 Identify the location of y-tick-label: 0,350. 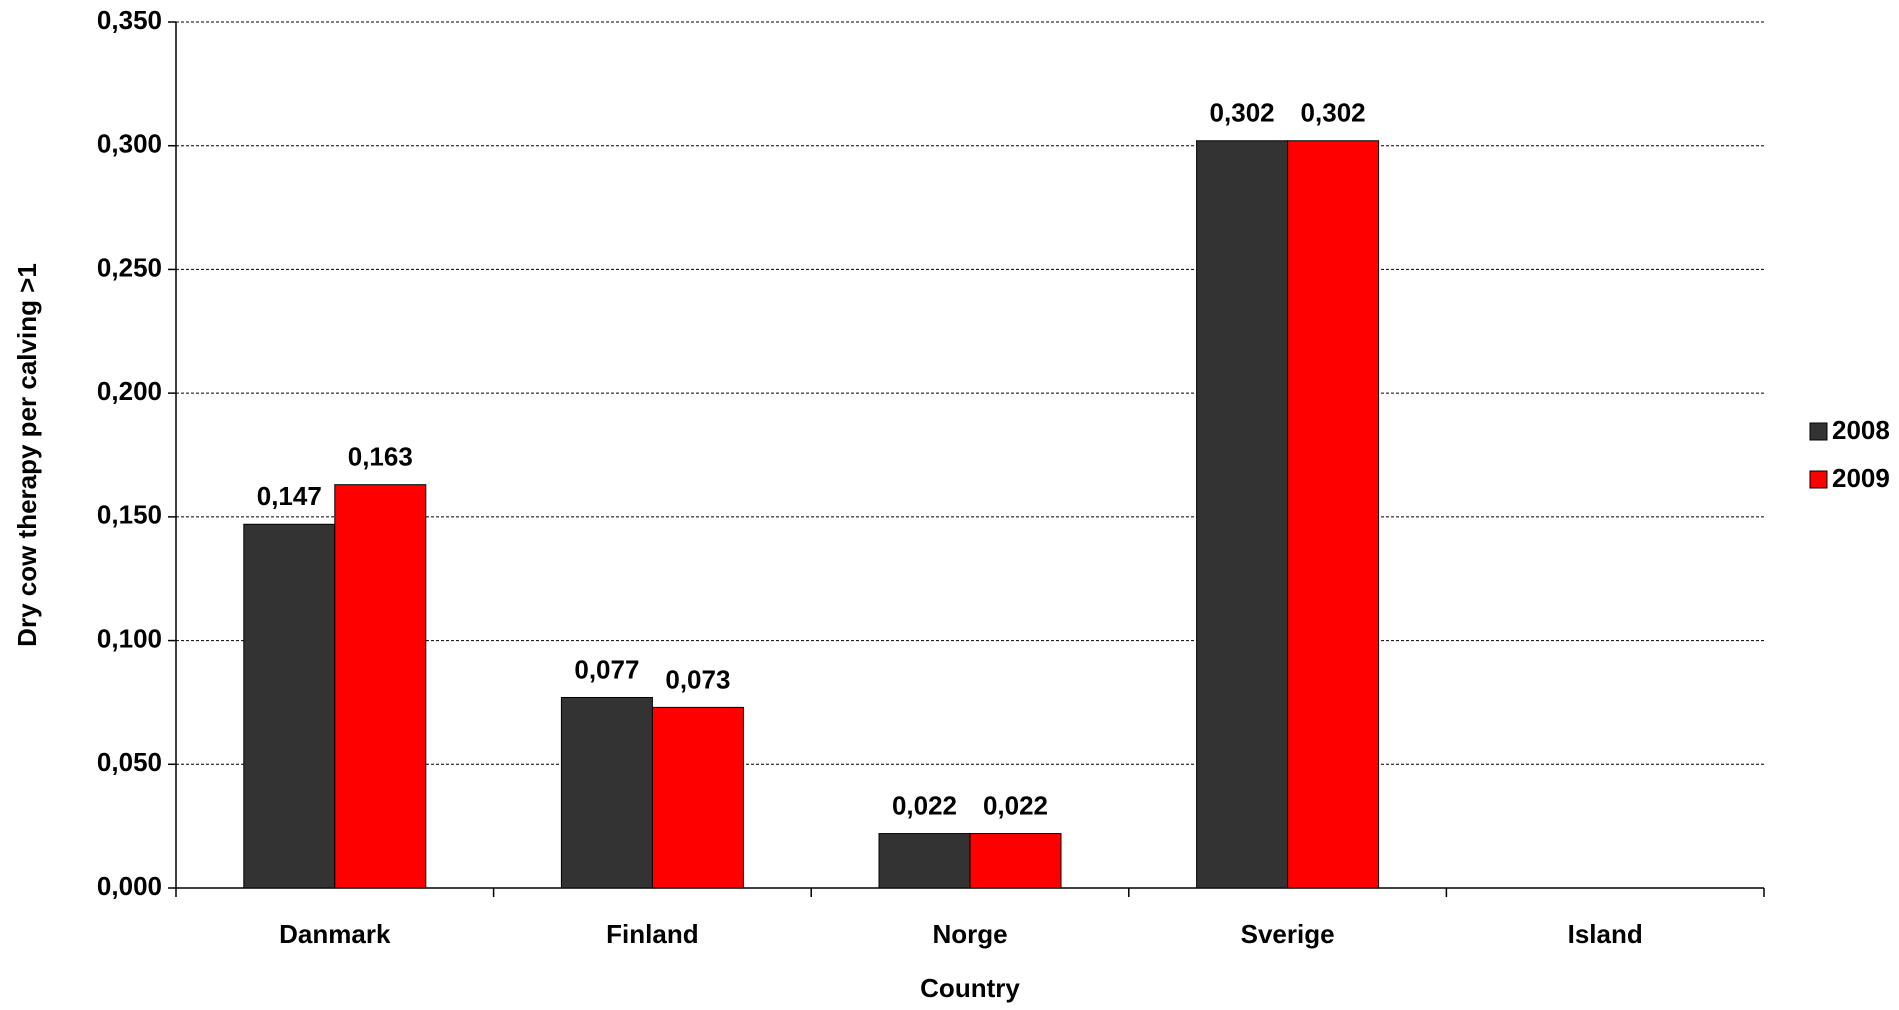
(129, 20).